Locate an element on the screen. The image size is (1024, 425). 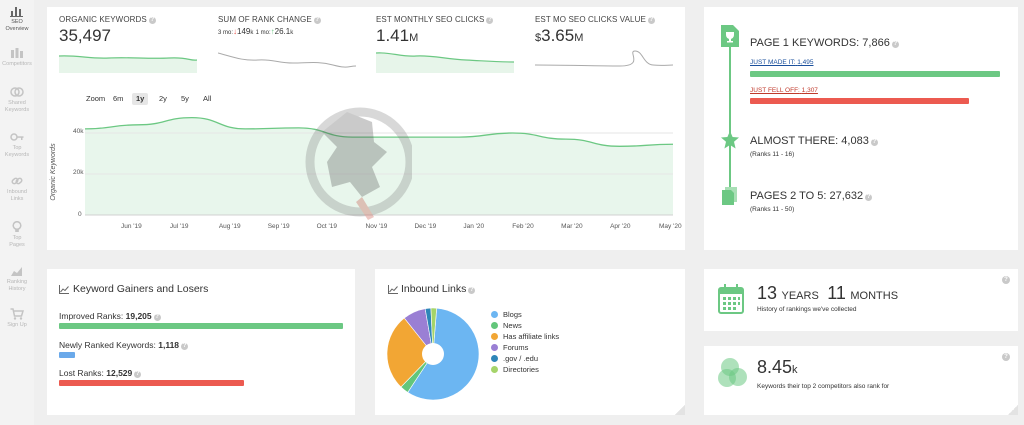
chart-area is located at coordinates (379, 166).